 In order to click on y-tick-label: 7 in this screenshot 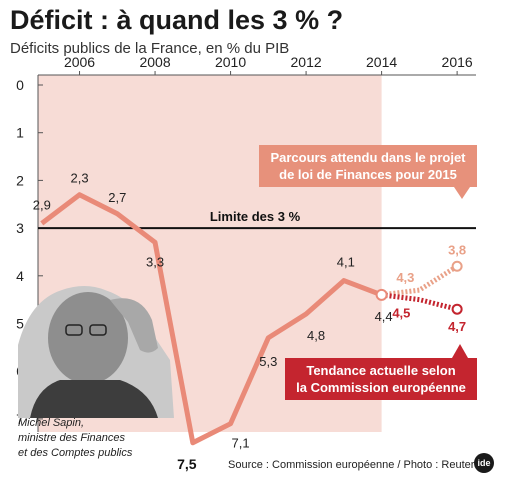, I will do `click(20, 419)`.